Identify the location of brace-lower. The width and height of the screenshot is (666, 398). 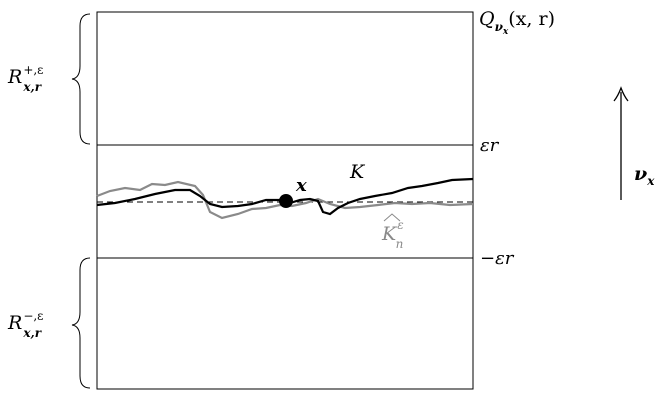
(81, 323).